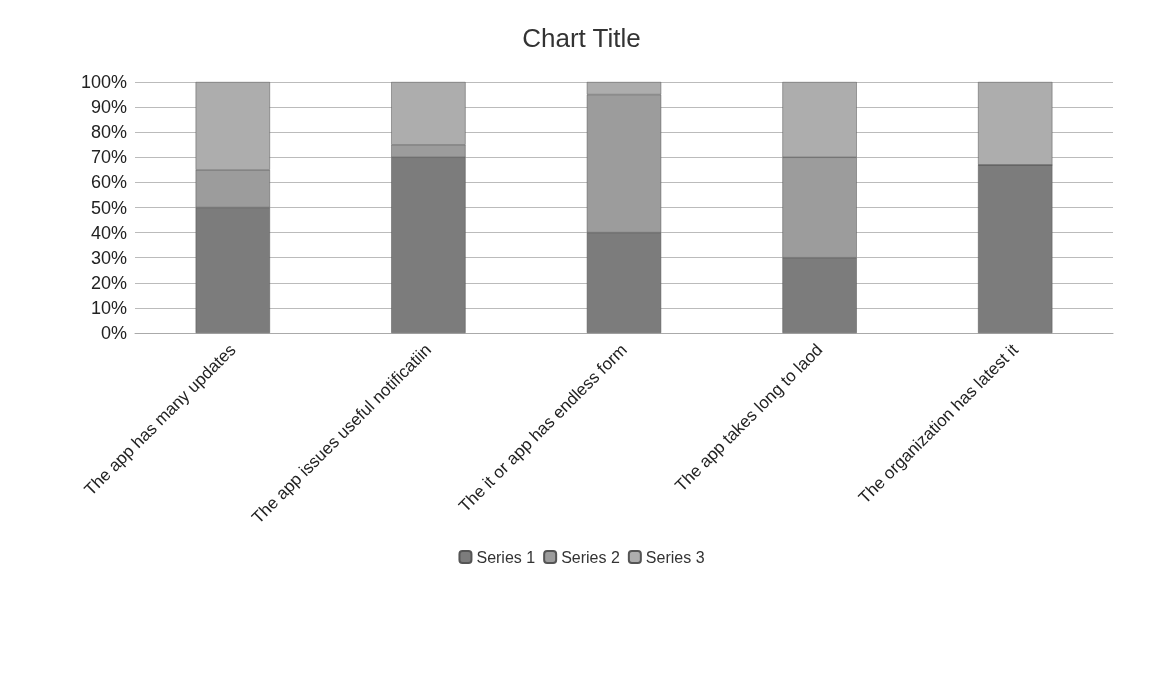 The height and width of the screenshot is (675, 1163). Describe the element at coordinates (506, 557) in the screenshot. I see `legend-label: Series 1` at that location.